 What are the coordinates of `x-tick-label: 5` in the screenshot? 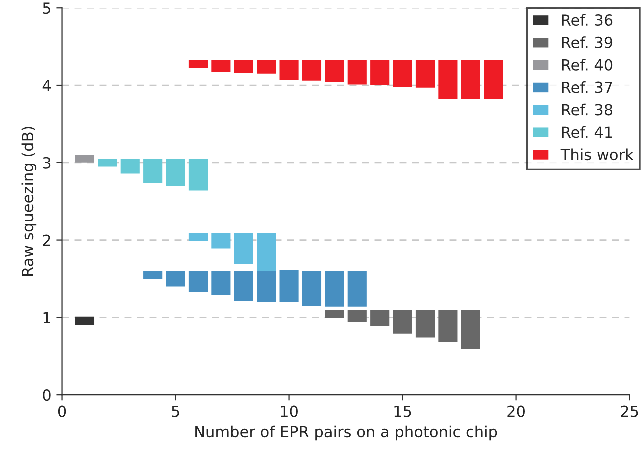 It's located at (176, 412).